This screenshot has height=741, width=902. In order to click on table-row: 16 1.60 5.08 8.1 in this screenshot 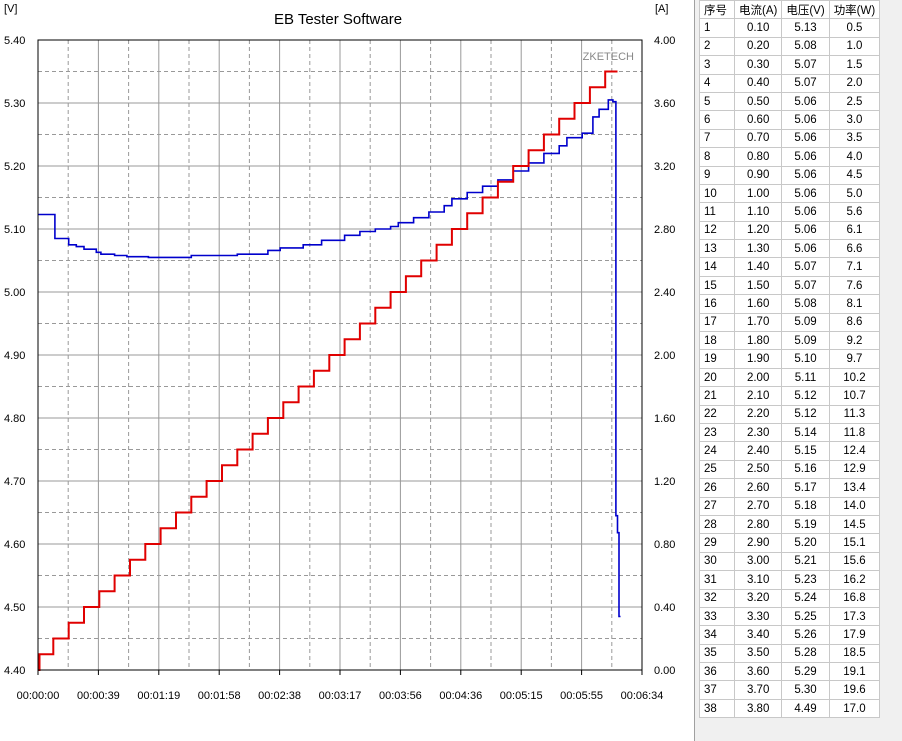, I will do `click(790, 304)`.